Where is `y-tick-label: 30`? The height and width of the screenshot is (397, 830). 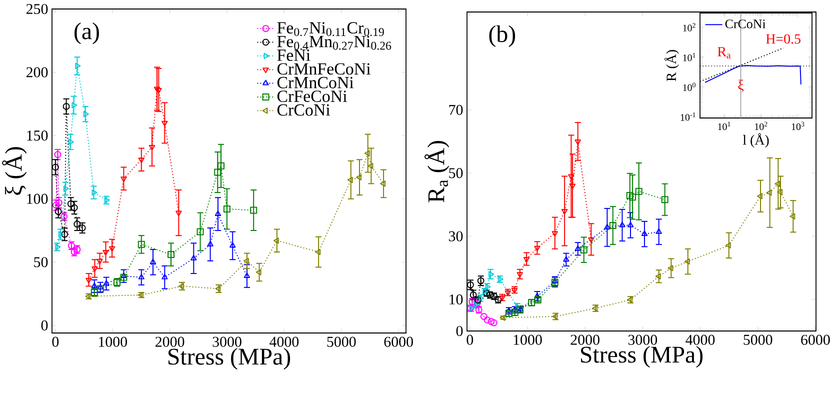 y-tick-label: 30 is located at coordinates (456, 236).